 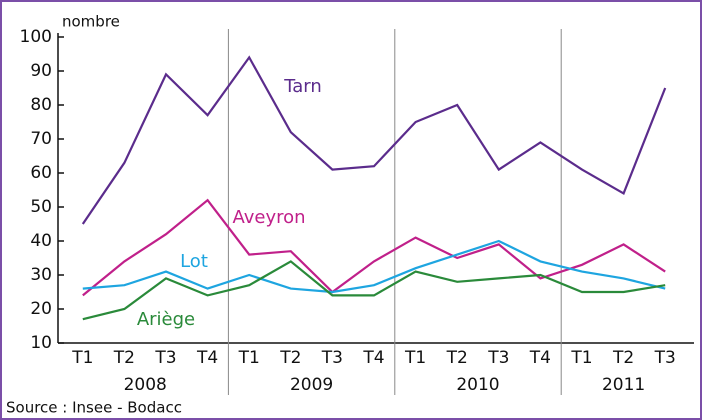 I want to click on y-tick-label: 80, so click(x=41, y=105).